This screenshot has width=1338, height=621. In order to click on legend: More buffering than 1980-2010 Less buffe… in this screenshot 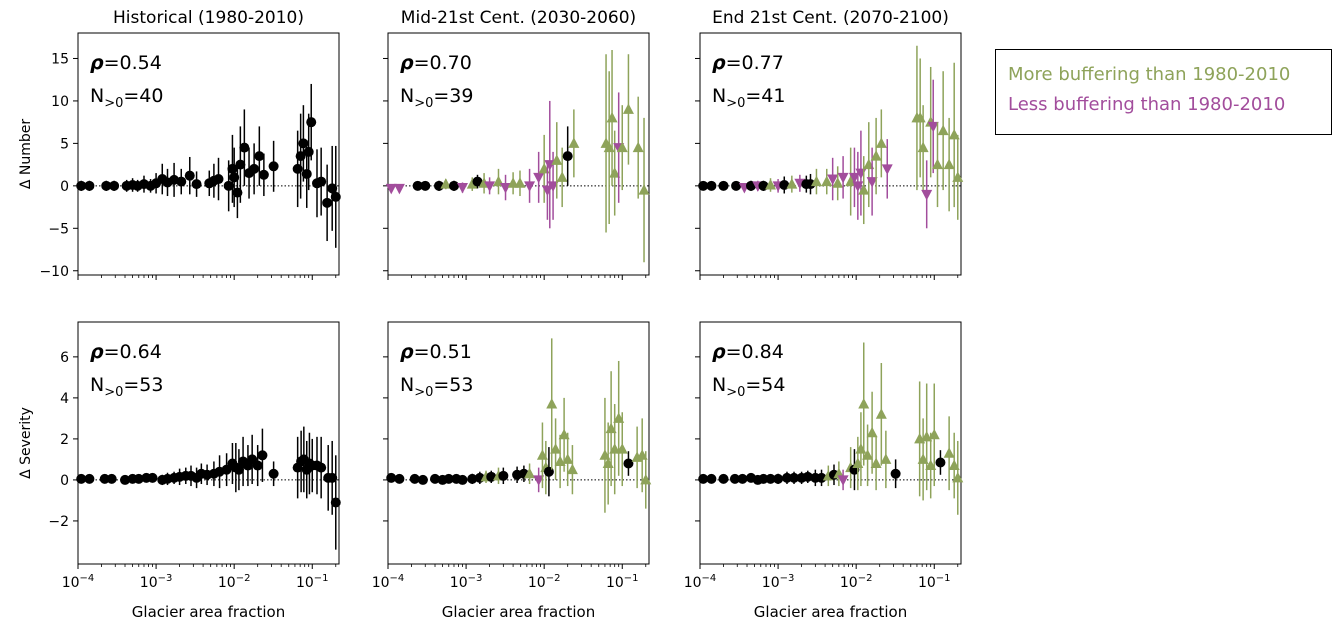, I will do `click(1163, 92)`.